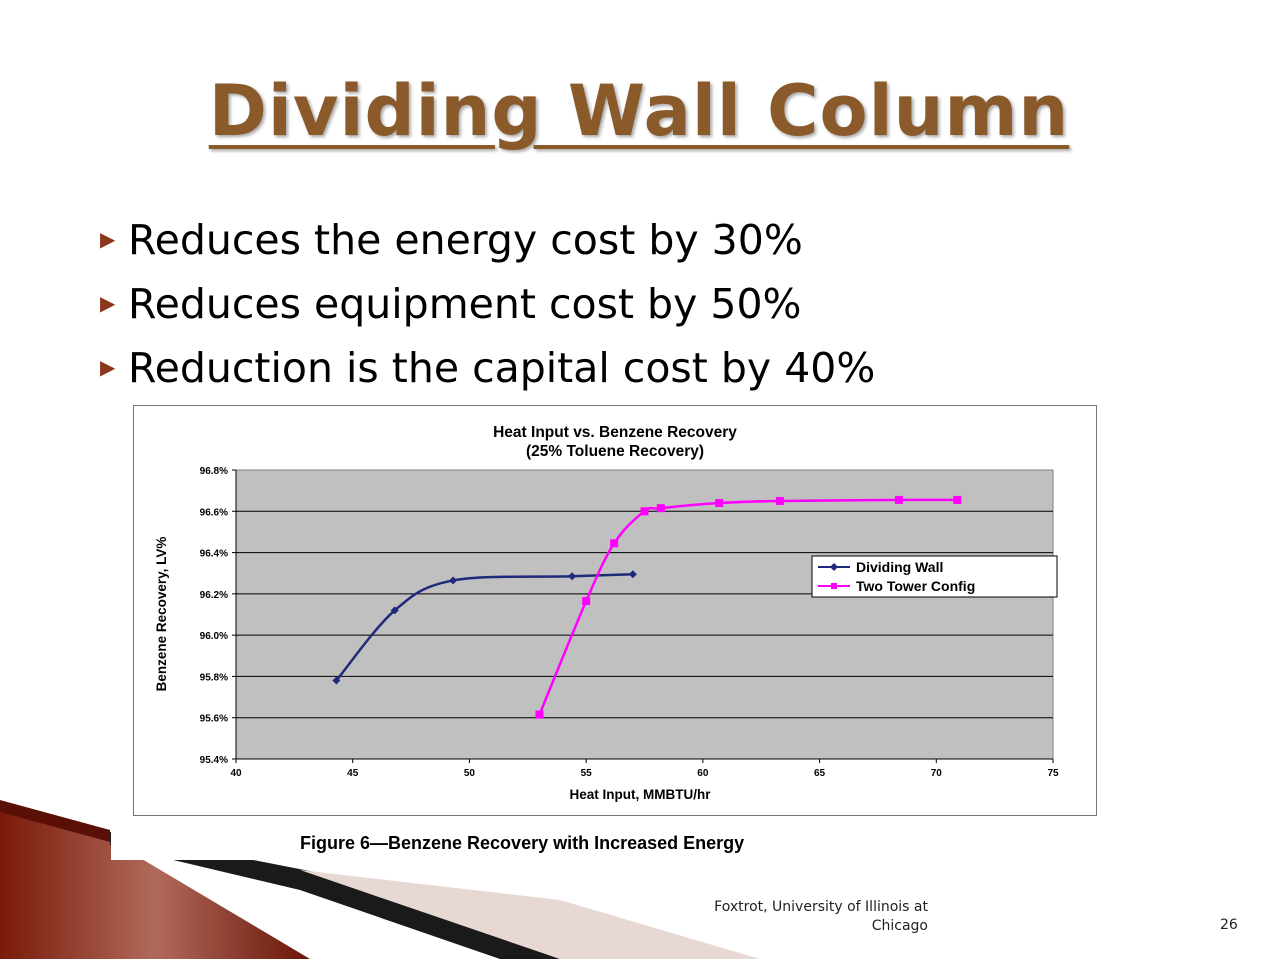  What do you see at coordinates (821, 907) in the screenshot?
I see `footer-line-1: Foxtrot, University of Illinois at` at bounding box center [821, 907].